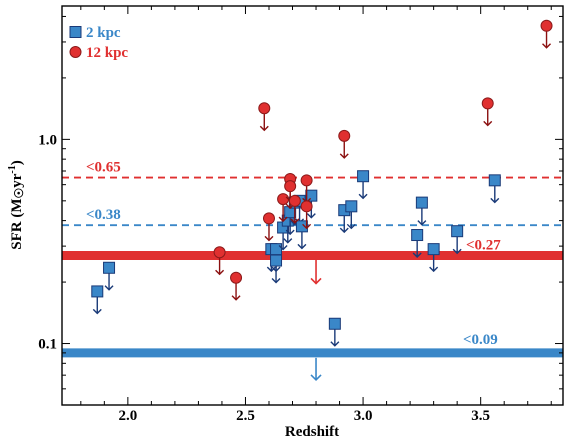 Image resolution: width=567 pixels, height=441 pixels. What do you see at coordinates (16, 205) in the screenshot?
I see `y-axis-title: SFR (M☉yr-1)` at bounding box center [16, 205].